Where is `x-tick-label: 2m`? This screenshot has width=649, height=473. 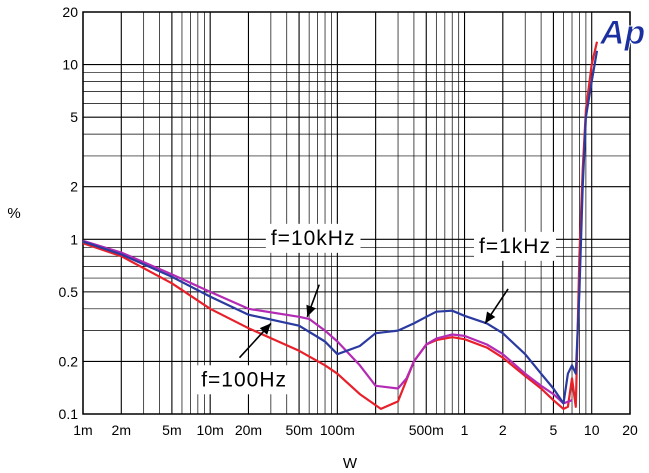
x-tick-label: 2m is located at coordinates (121, 430).